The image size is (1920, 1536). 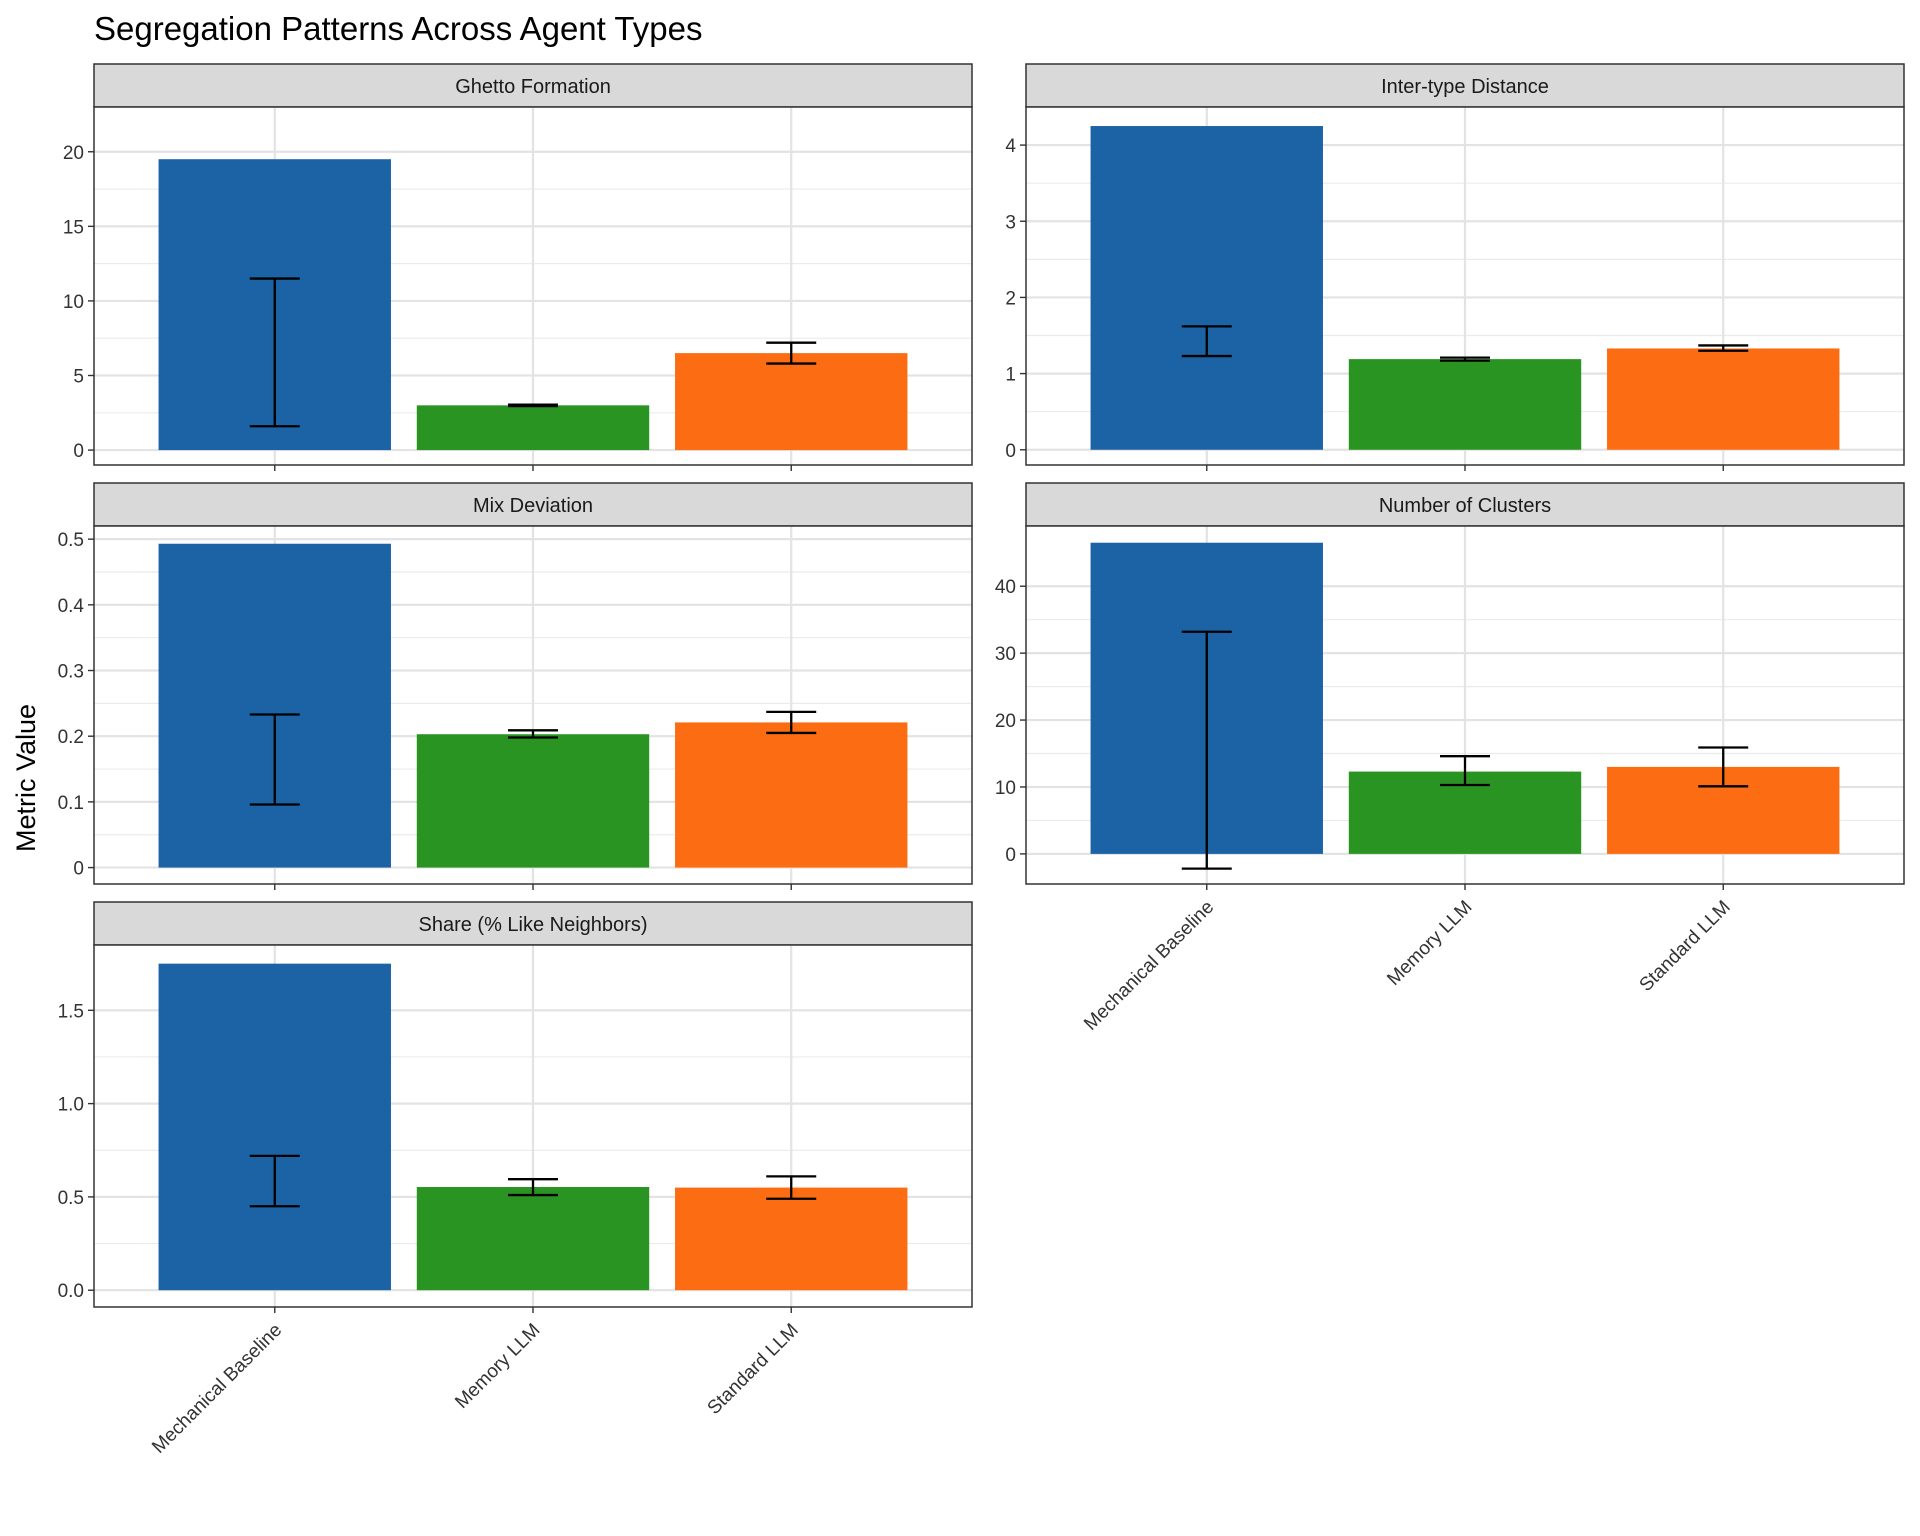 What do you see at coordinates (1010, 298) in the screenshot?
I see `y-tick-label: 2` at bounding box center [1010, 298].